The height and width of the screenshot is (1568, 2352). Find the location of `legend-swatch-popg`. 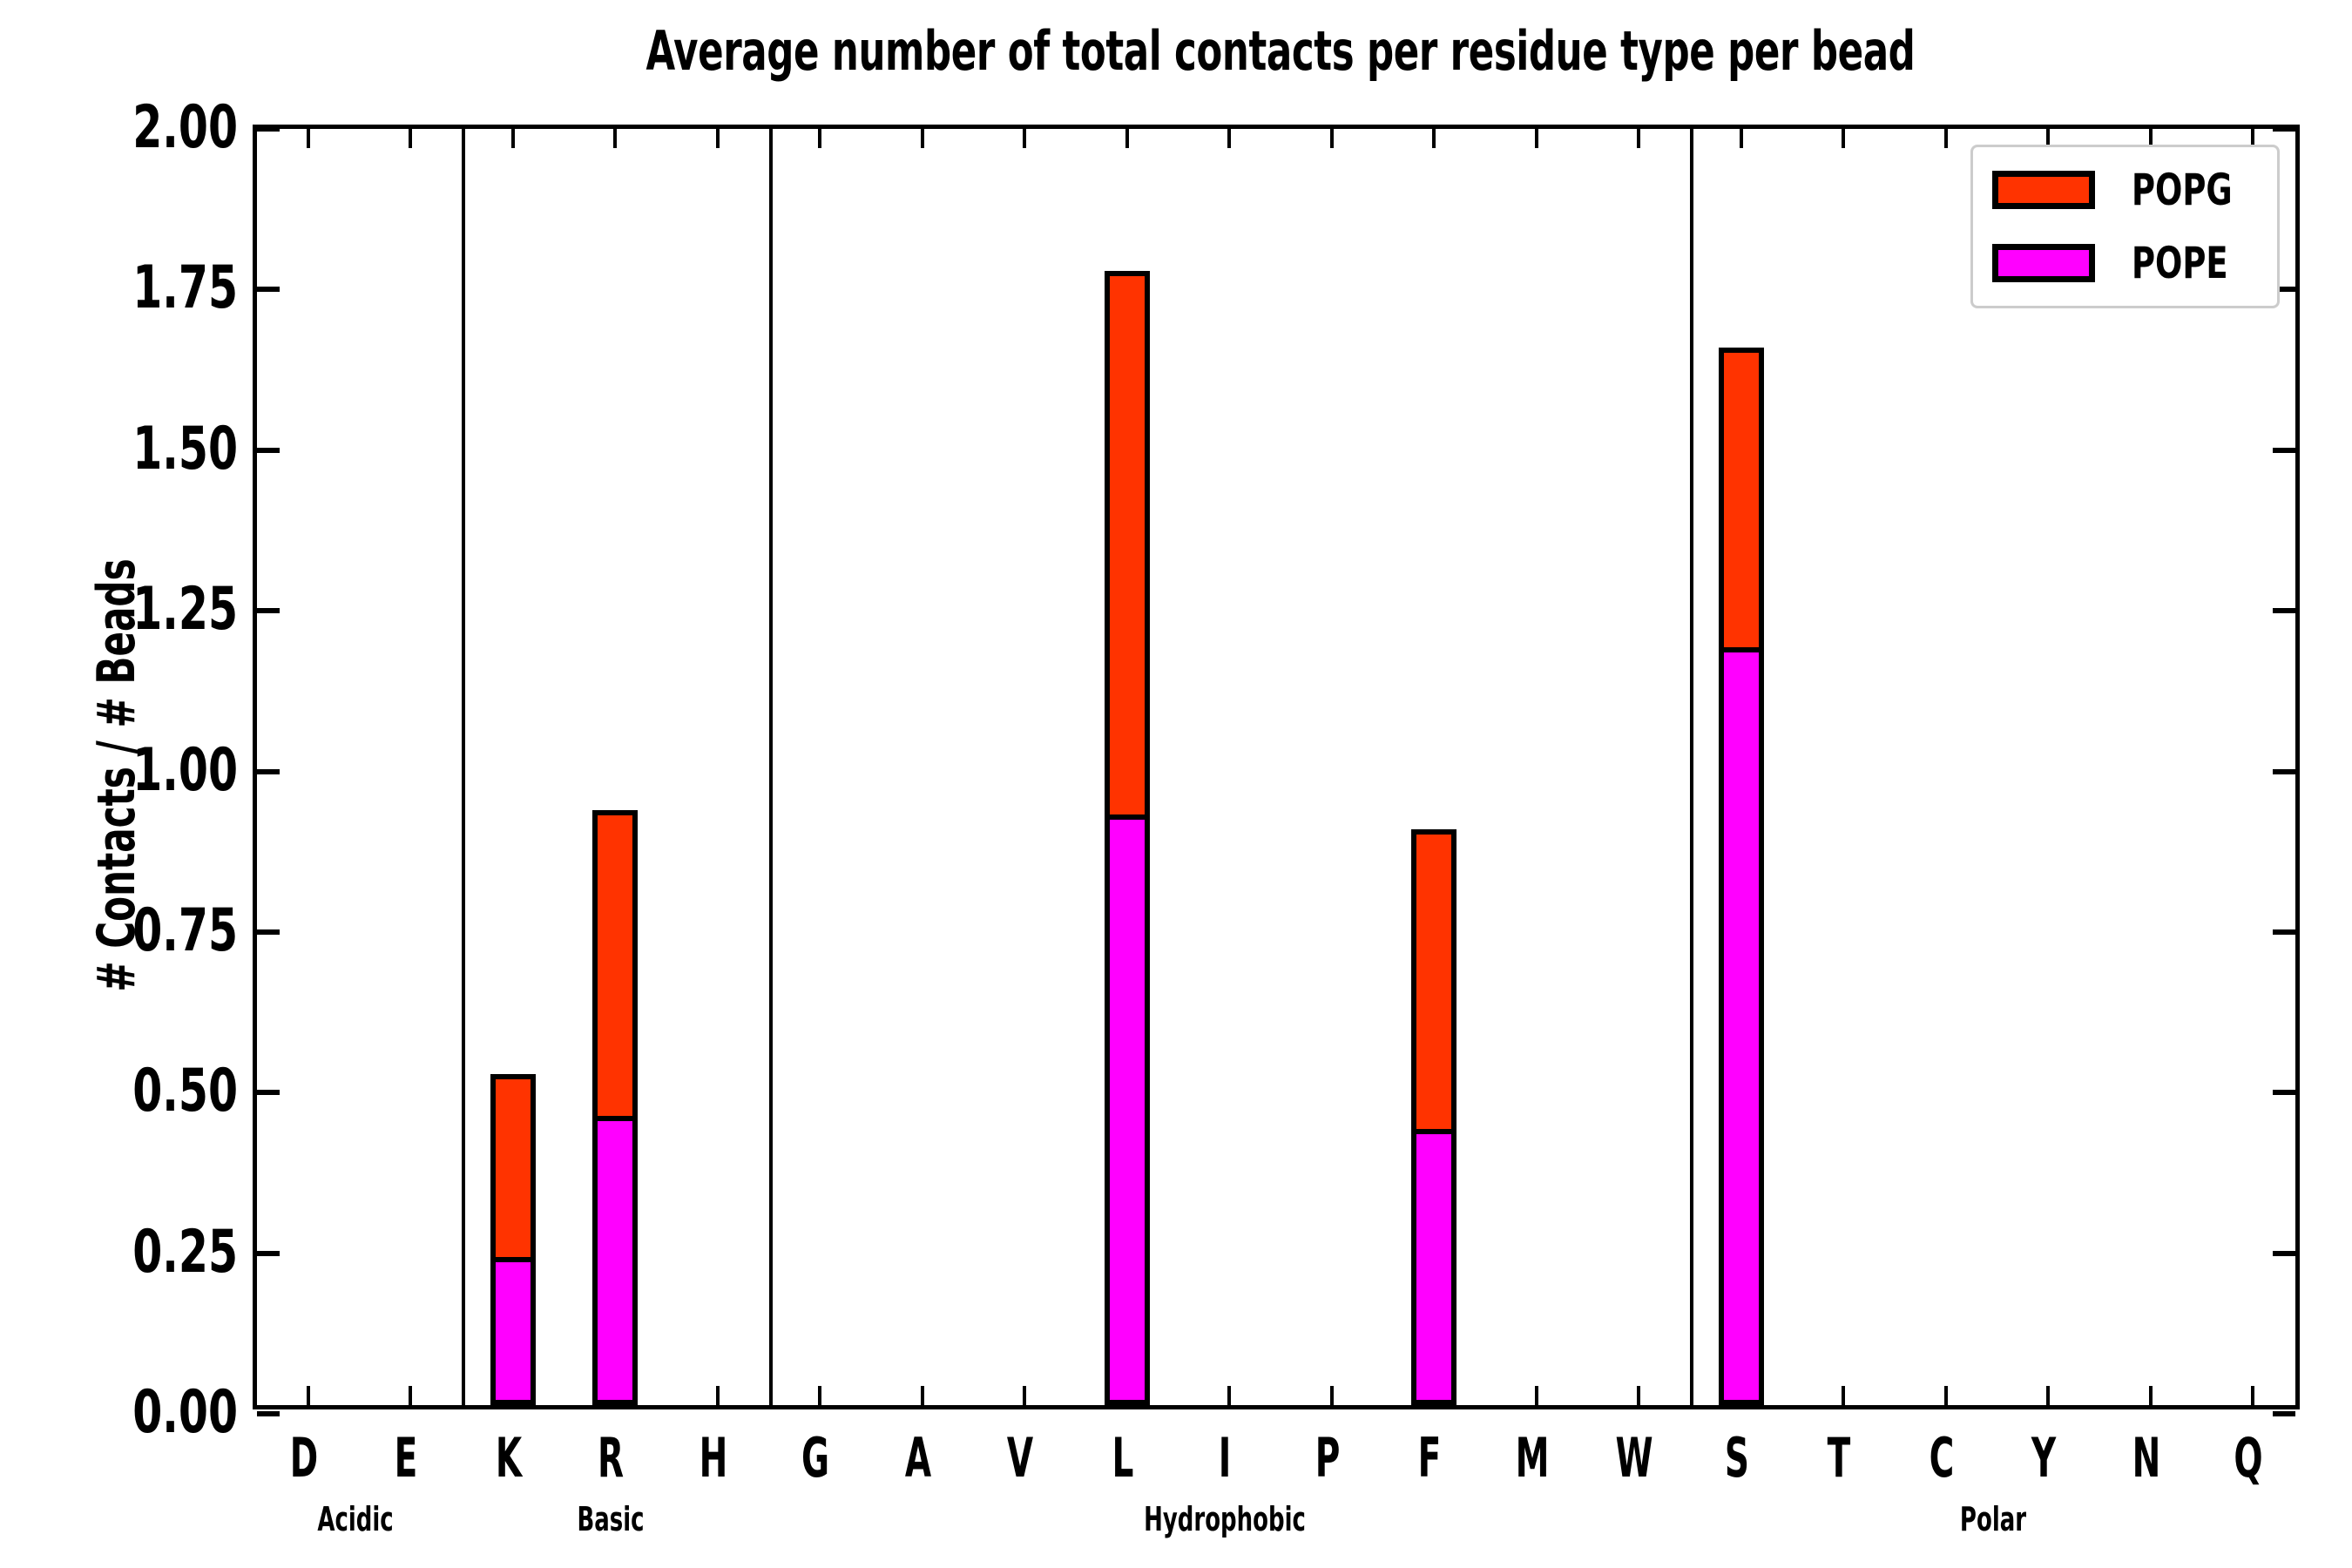

legend-swatch-popg is located at coordinates (2043, 190).